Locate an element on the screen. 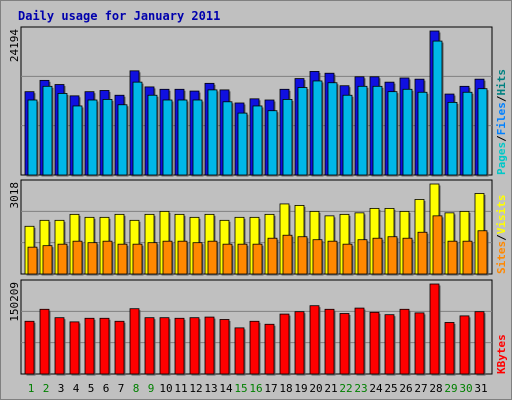 Image resolution: width=512 pixels, height=400 pixels. x-tick-label-28: 28 is located at coordinates (435, 388).